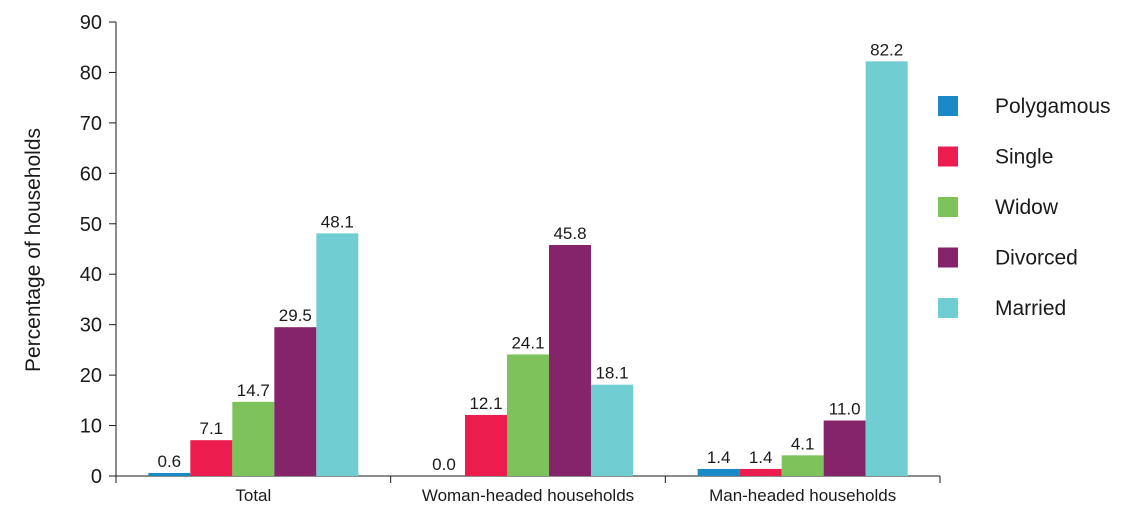 This screenshot has height=509, width=1137. Describe the element at coordinates (253, 495) in the screenshot. I see `x-category-label: Total` at that location.